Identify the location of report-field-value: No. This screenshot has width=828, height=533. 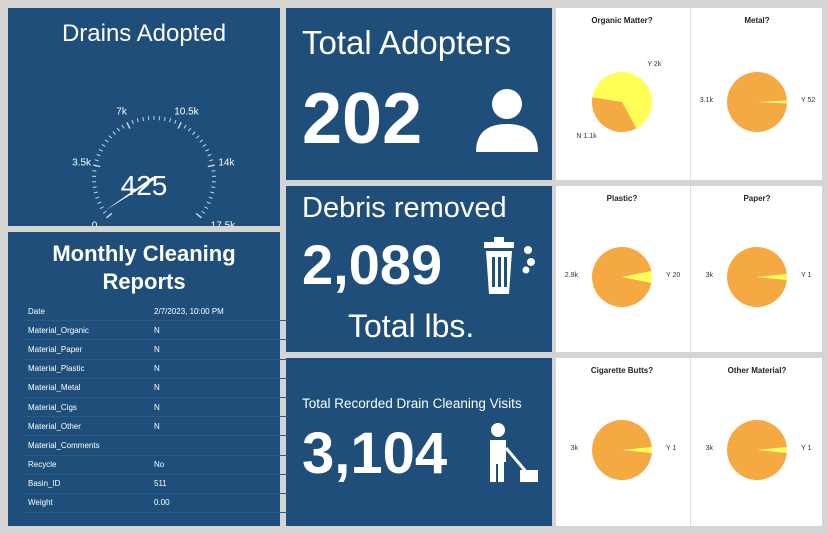
(218, 465).